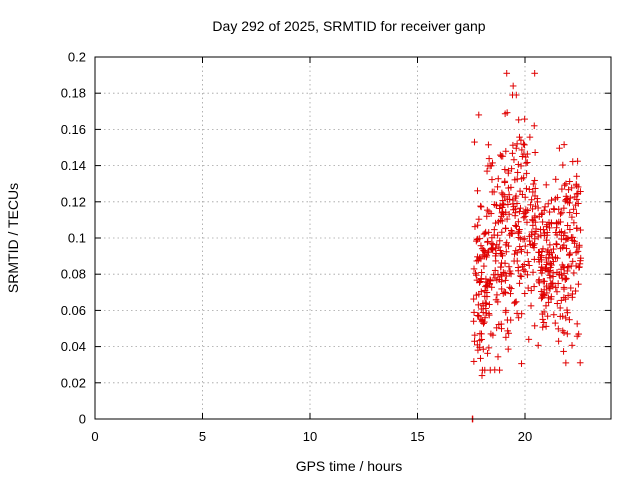 This screenshot has width=640, height=480. Describe the element at coordinates (73, 382) in the screenshot. I see `y-tick-label: 0.02` at that location.